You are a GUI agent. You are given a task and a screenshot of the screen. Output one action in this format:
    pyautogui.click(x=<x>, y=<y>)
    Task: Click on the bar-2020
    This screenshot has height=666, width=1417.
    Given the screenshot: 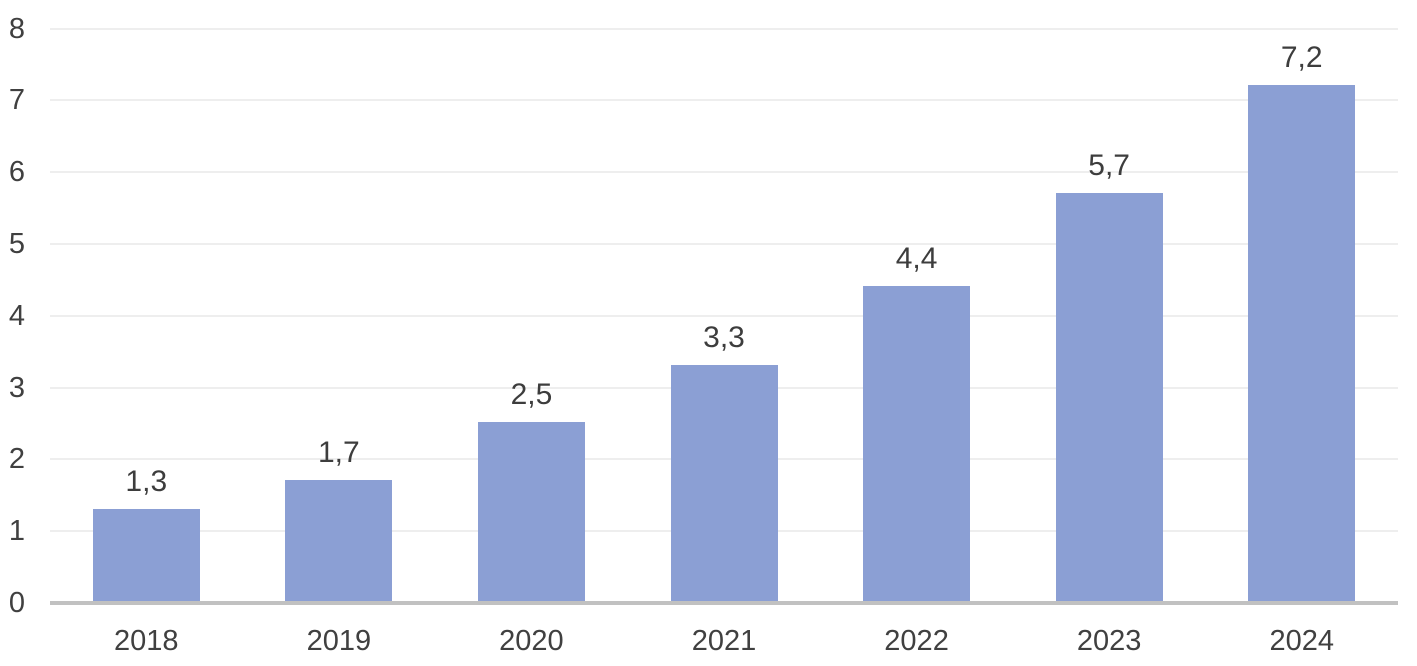 What is the action you would take?
    pyautogui.click(x=531, y=512)
    